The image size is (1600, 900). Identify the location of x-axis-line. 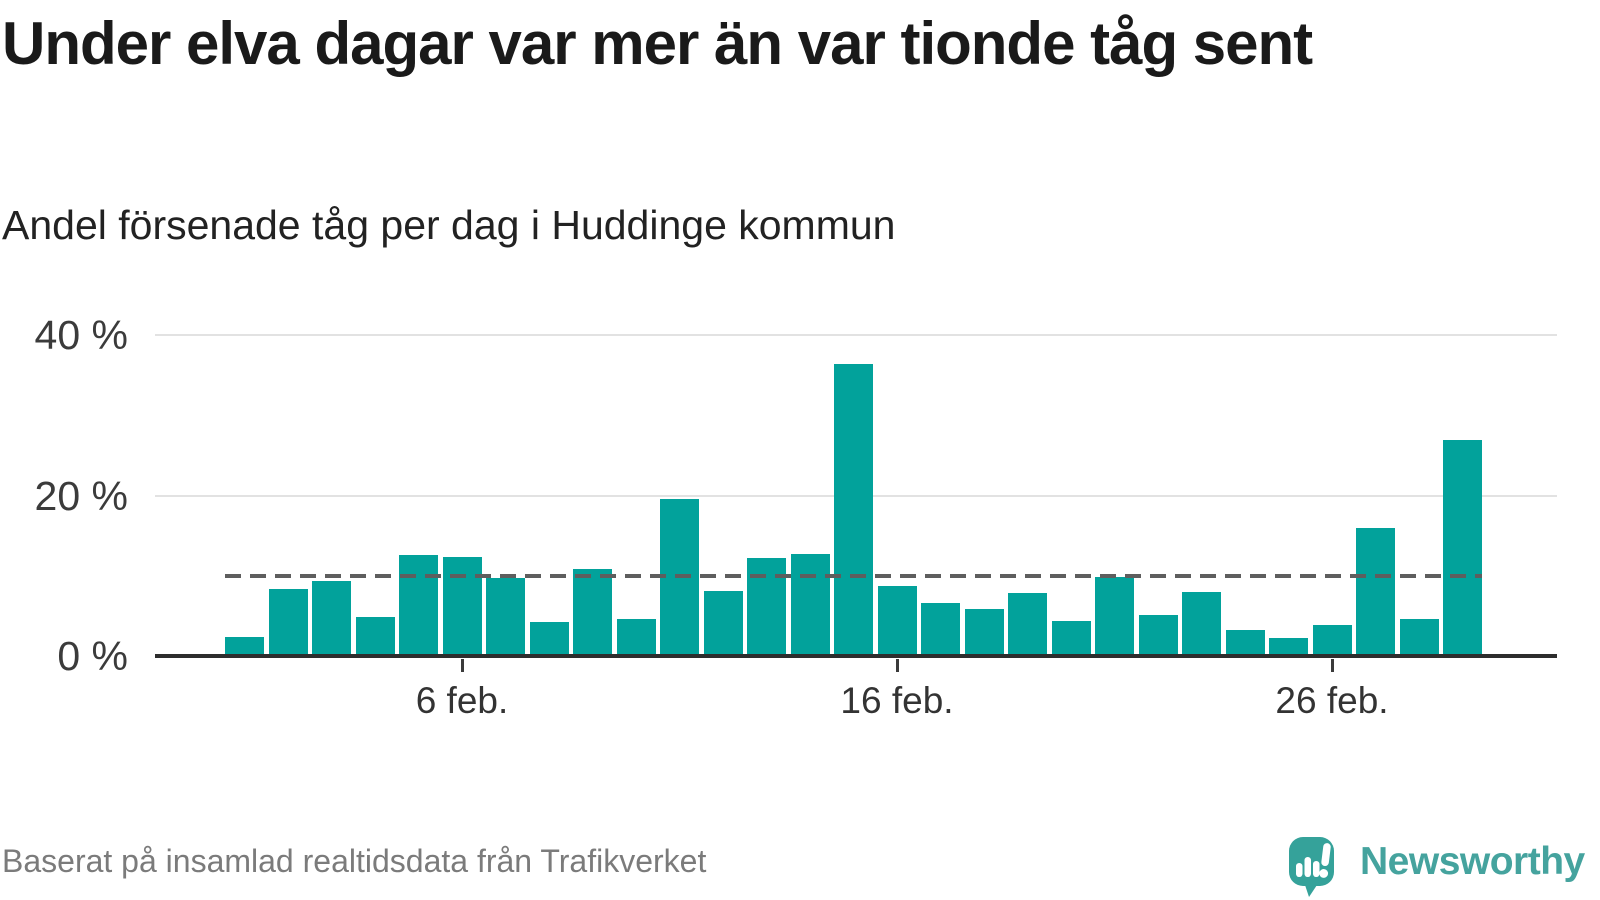
(856, 656).